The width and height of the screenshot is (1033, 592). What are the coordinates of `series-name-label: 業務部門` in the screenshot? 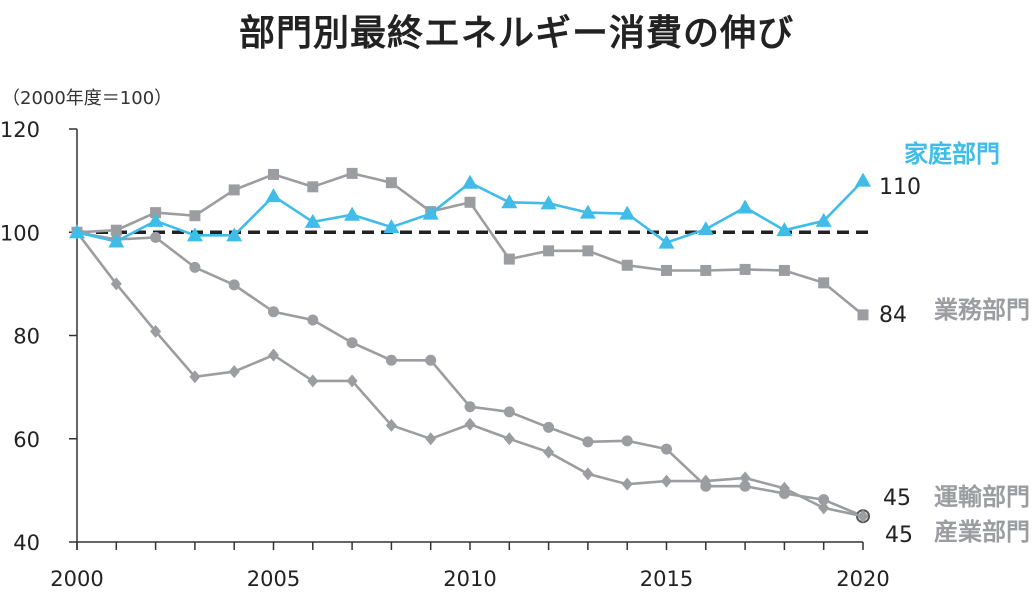 It's located at (982, 310).